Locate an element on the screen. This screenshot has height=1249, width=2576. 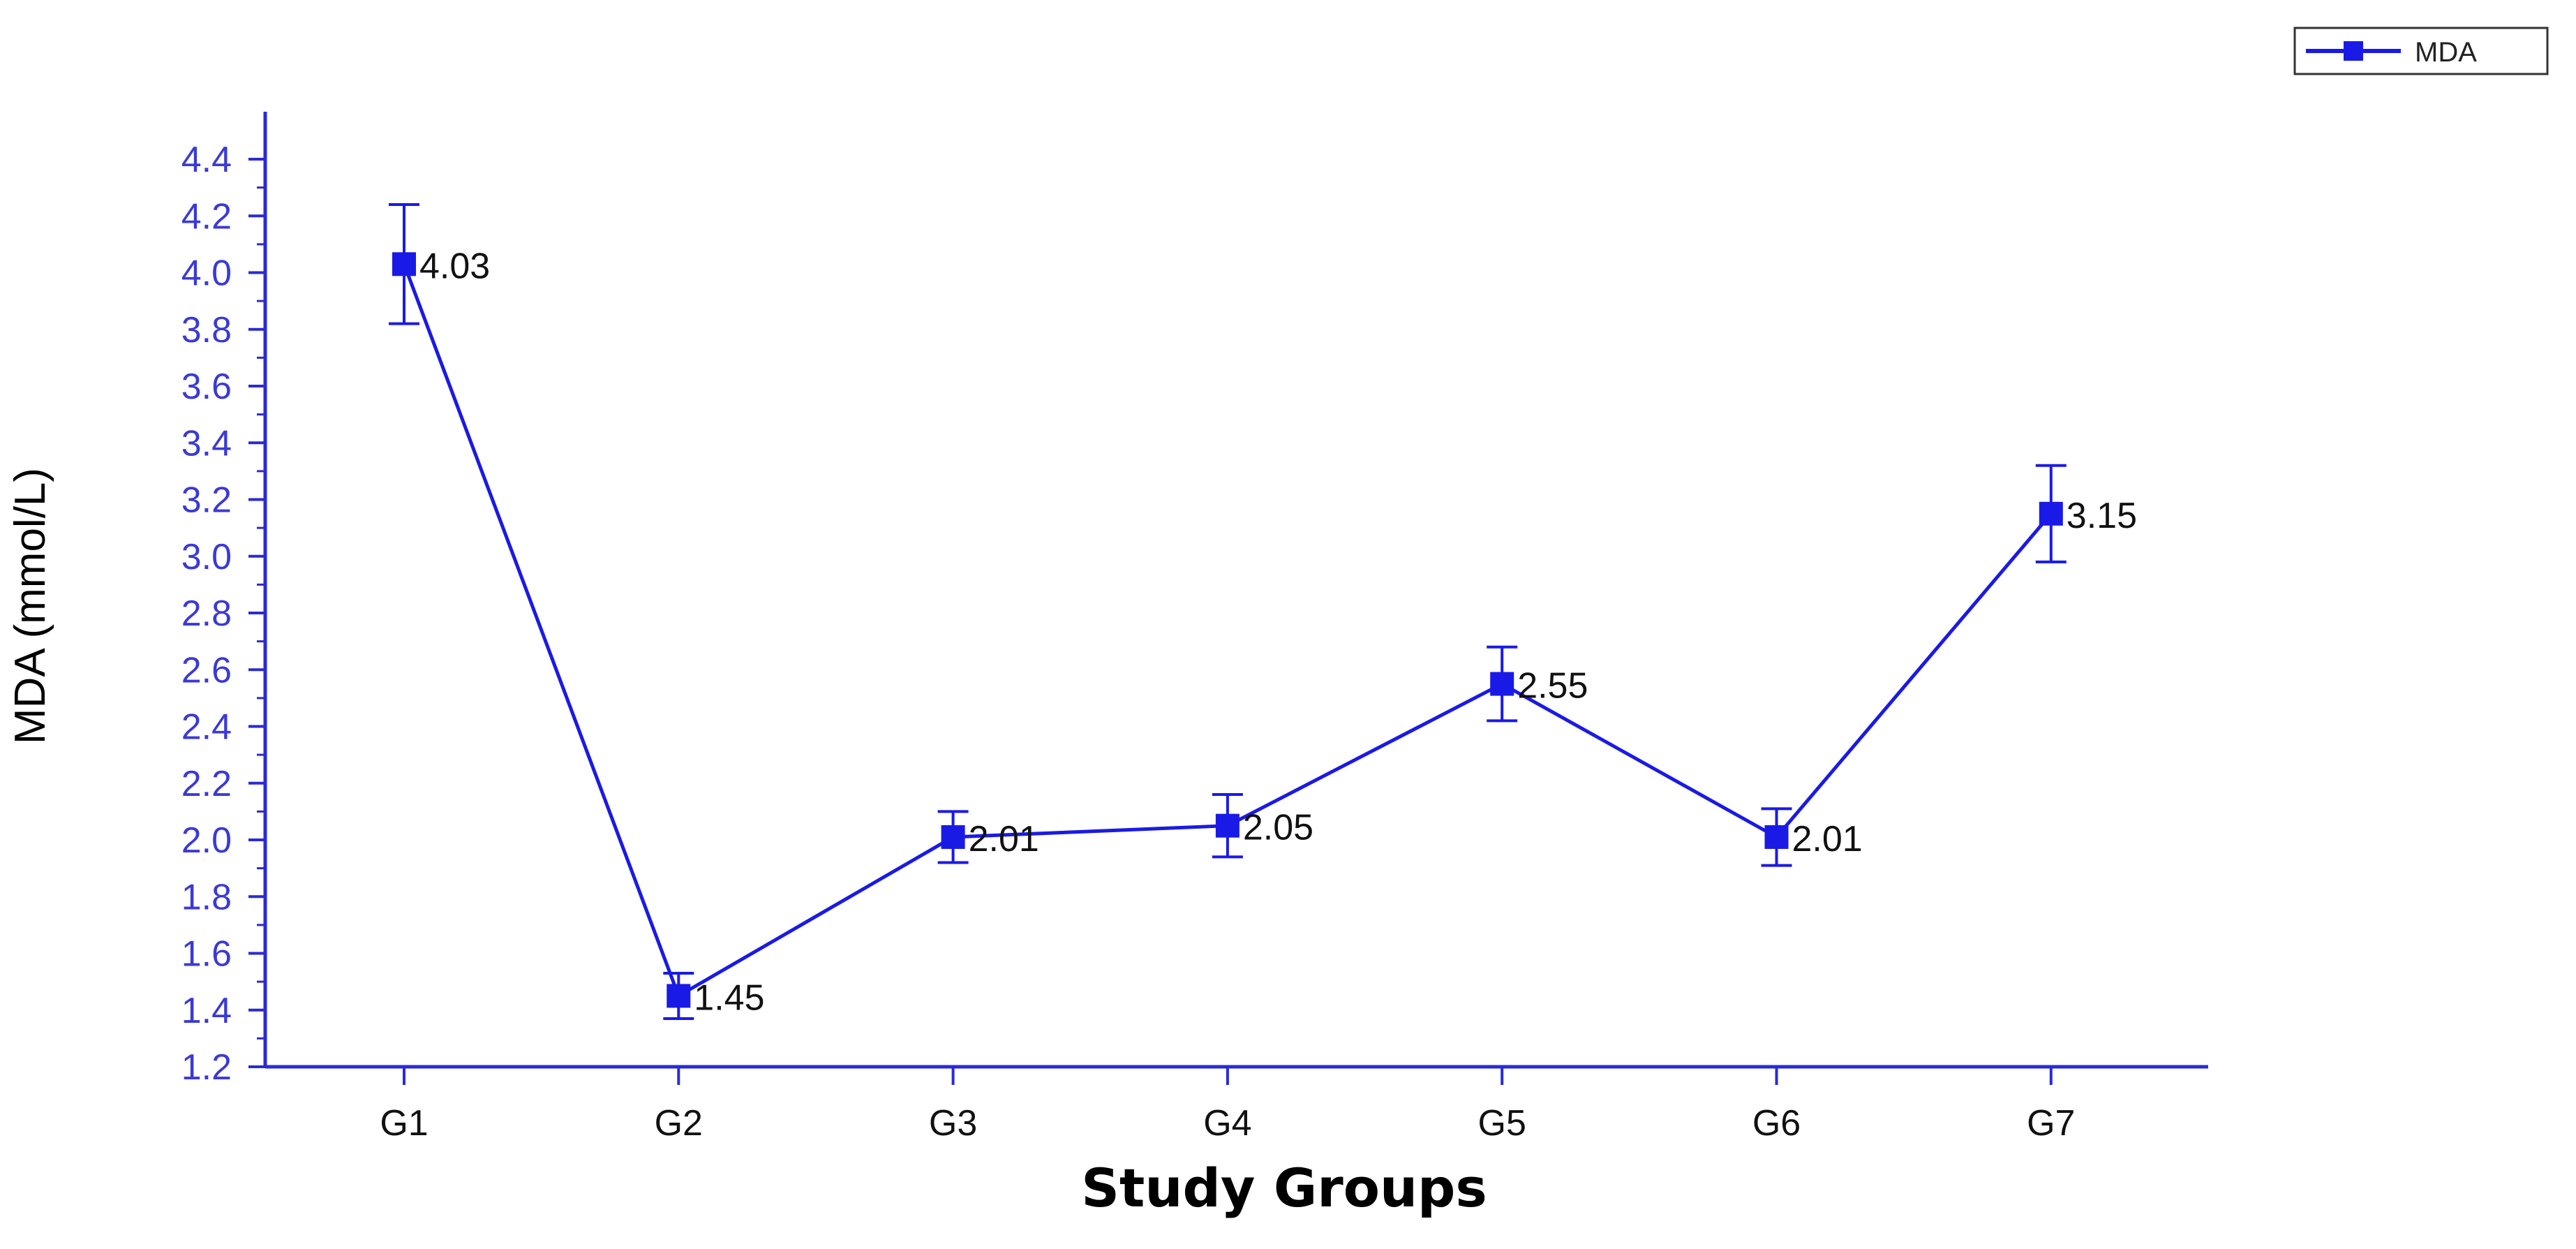
y-tick-label: 4.2 is located at coordinates (206, 216).